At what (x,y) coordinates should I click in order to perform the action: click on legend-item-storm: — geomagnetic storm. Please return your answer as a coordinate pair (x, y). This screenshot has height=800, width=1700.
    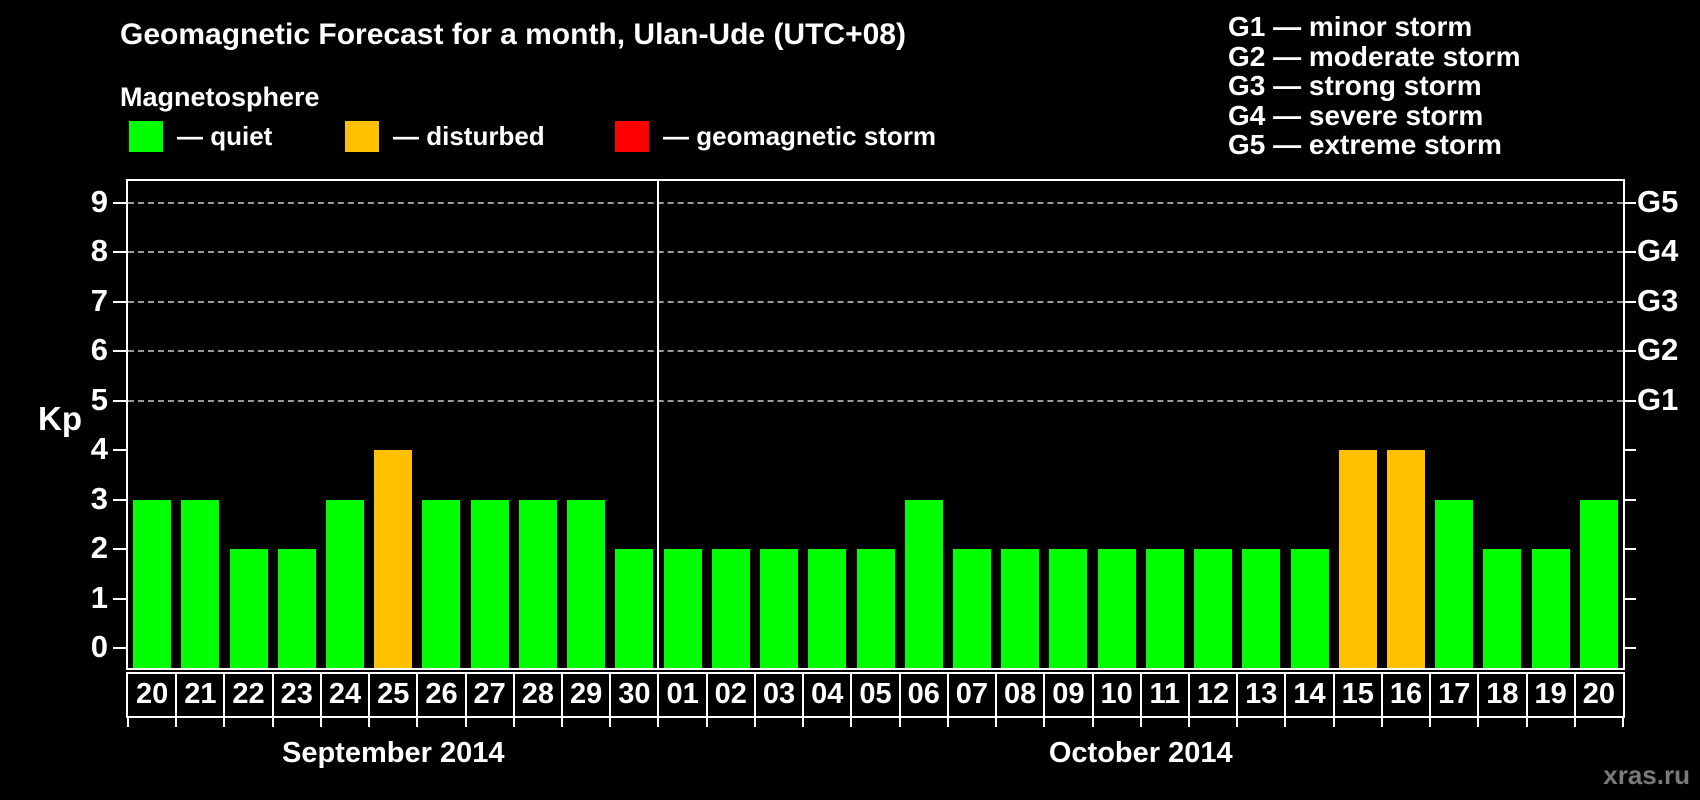
    Looking at the image, I should click on (775, 136).